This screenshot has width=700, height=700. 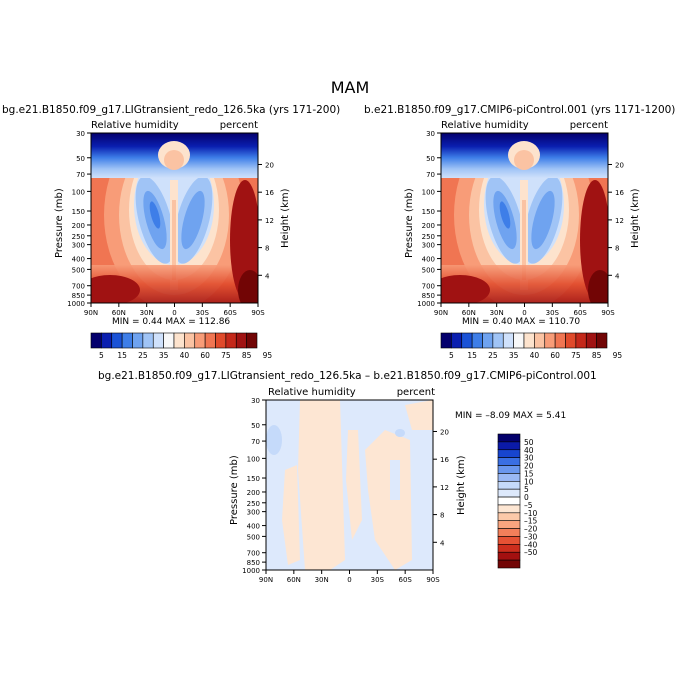 I want to click on panel1-xtick-label: 90S, so click(x=258, y=313).